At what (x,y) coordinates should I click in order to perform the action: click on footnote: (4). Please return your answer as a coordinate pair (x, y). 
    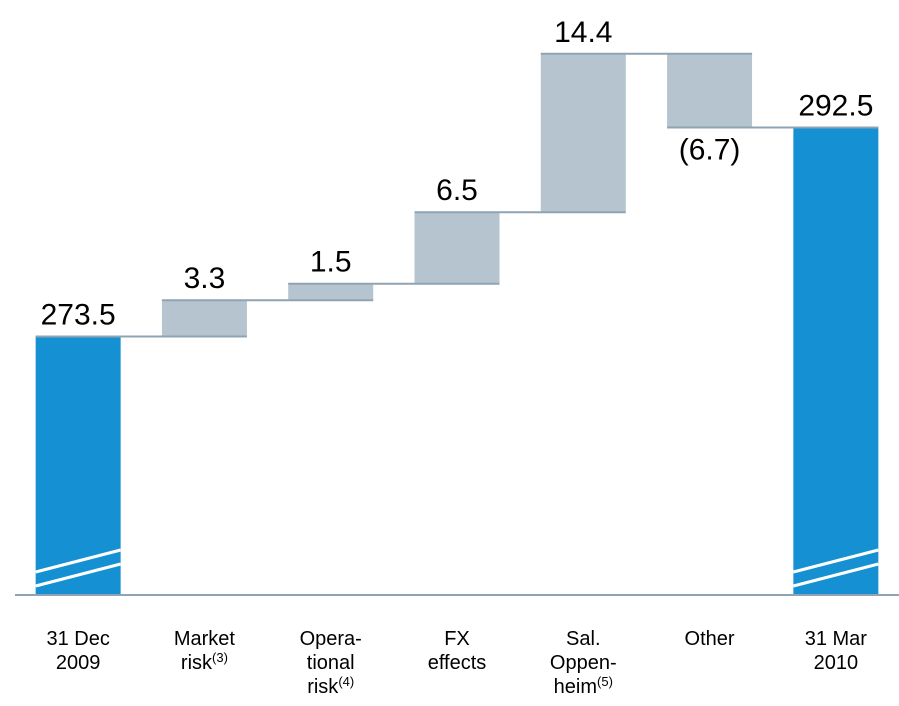
    Looking at the image, I should click on (346, 681).